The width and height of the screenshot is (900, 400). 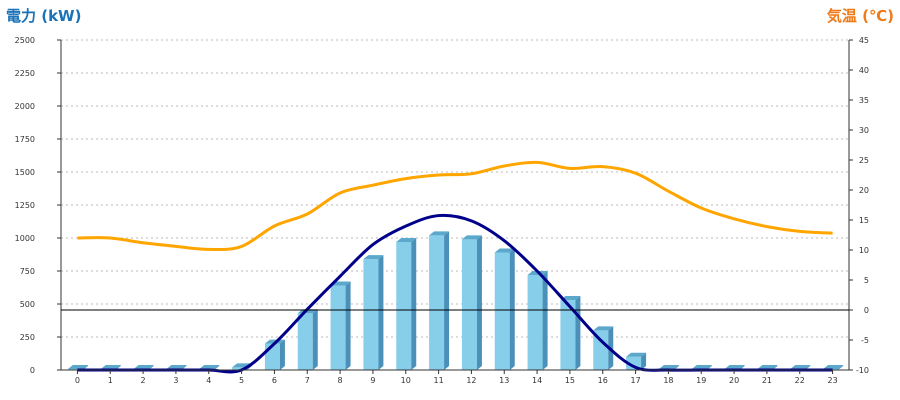 I want to click on x-tick-label: 4, so click(x=208, y=380).